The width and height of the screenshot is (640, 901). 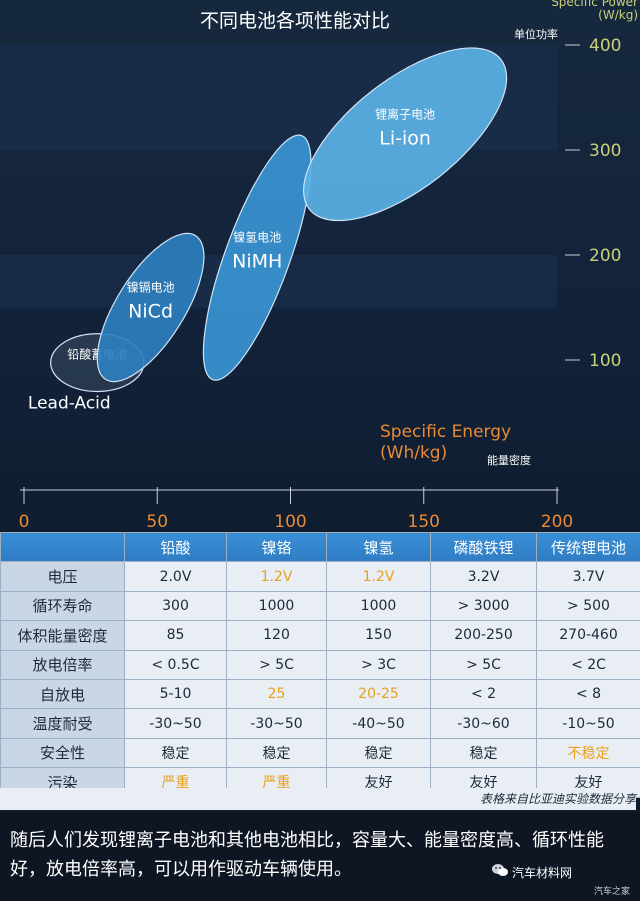 I want to click on row-label: 体积能量密度, so click(x=62, y=635).